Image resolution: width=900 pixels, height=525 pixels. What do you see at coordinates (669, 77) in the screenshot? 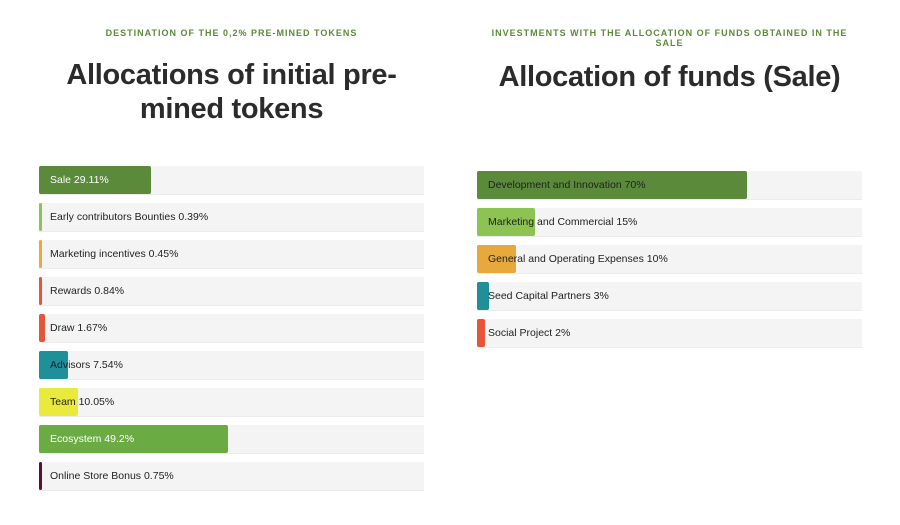
I see `right-title: Allocation of funds (Sale)` at bounding box center [669, 77].